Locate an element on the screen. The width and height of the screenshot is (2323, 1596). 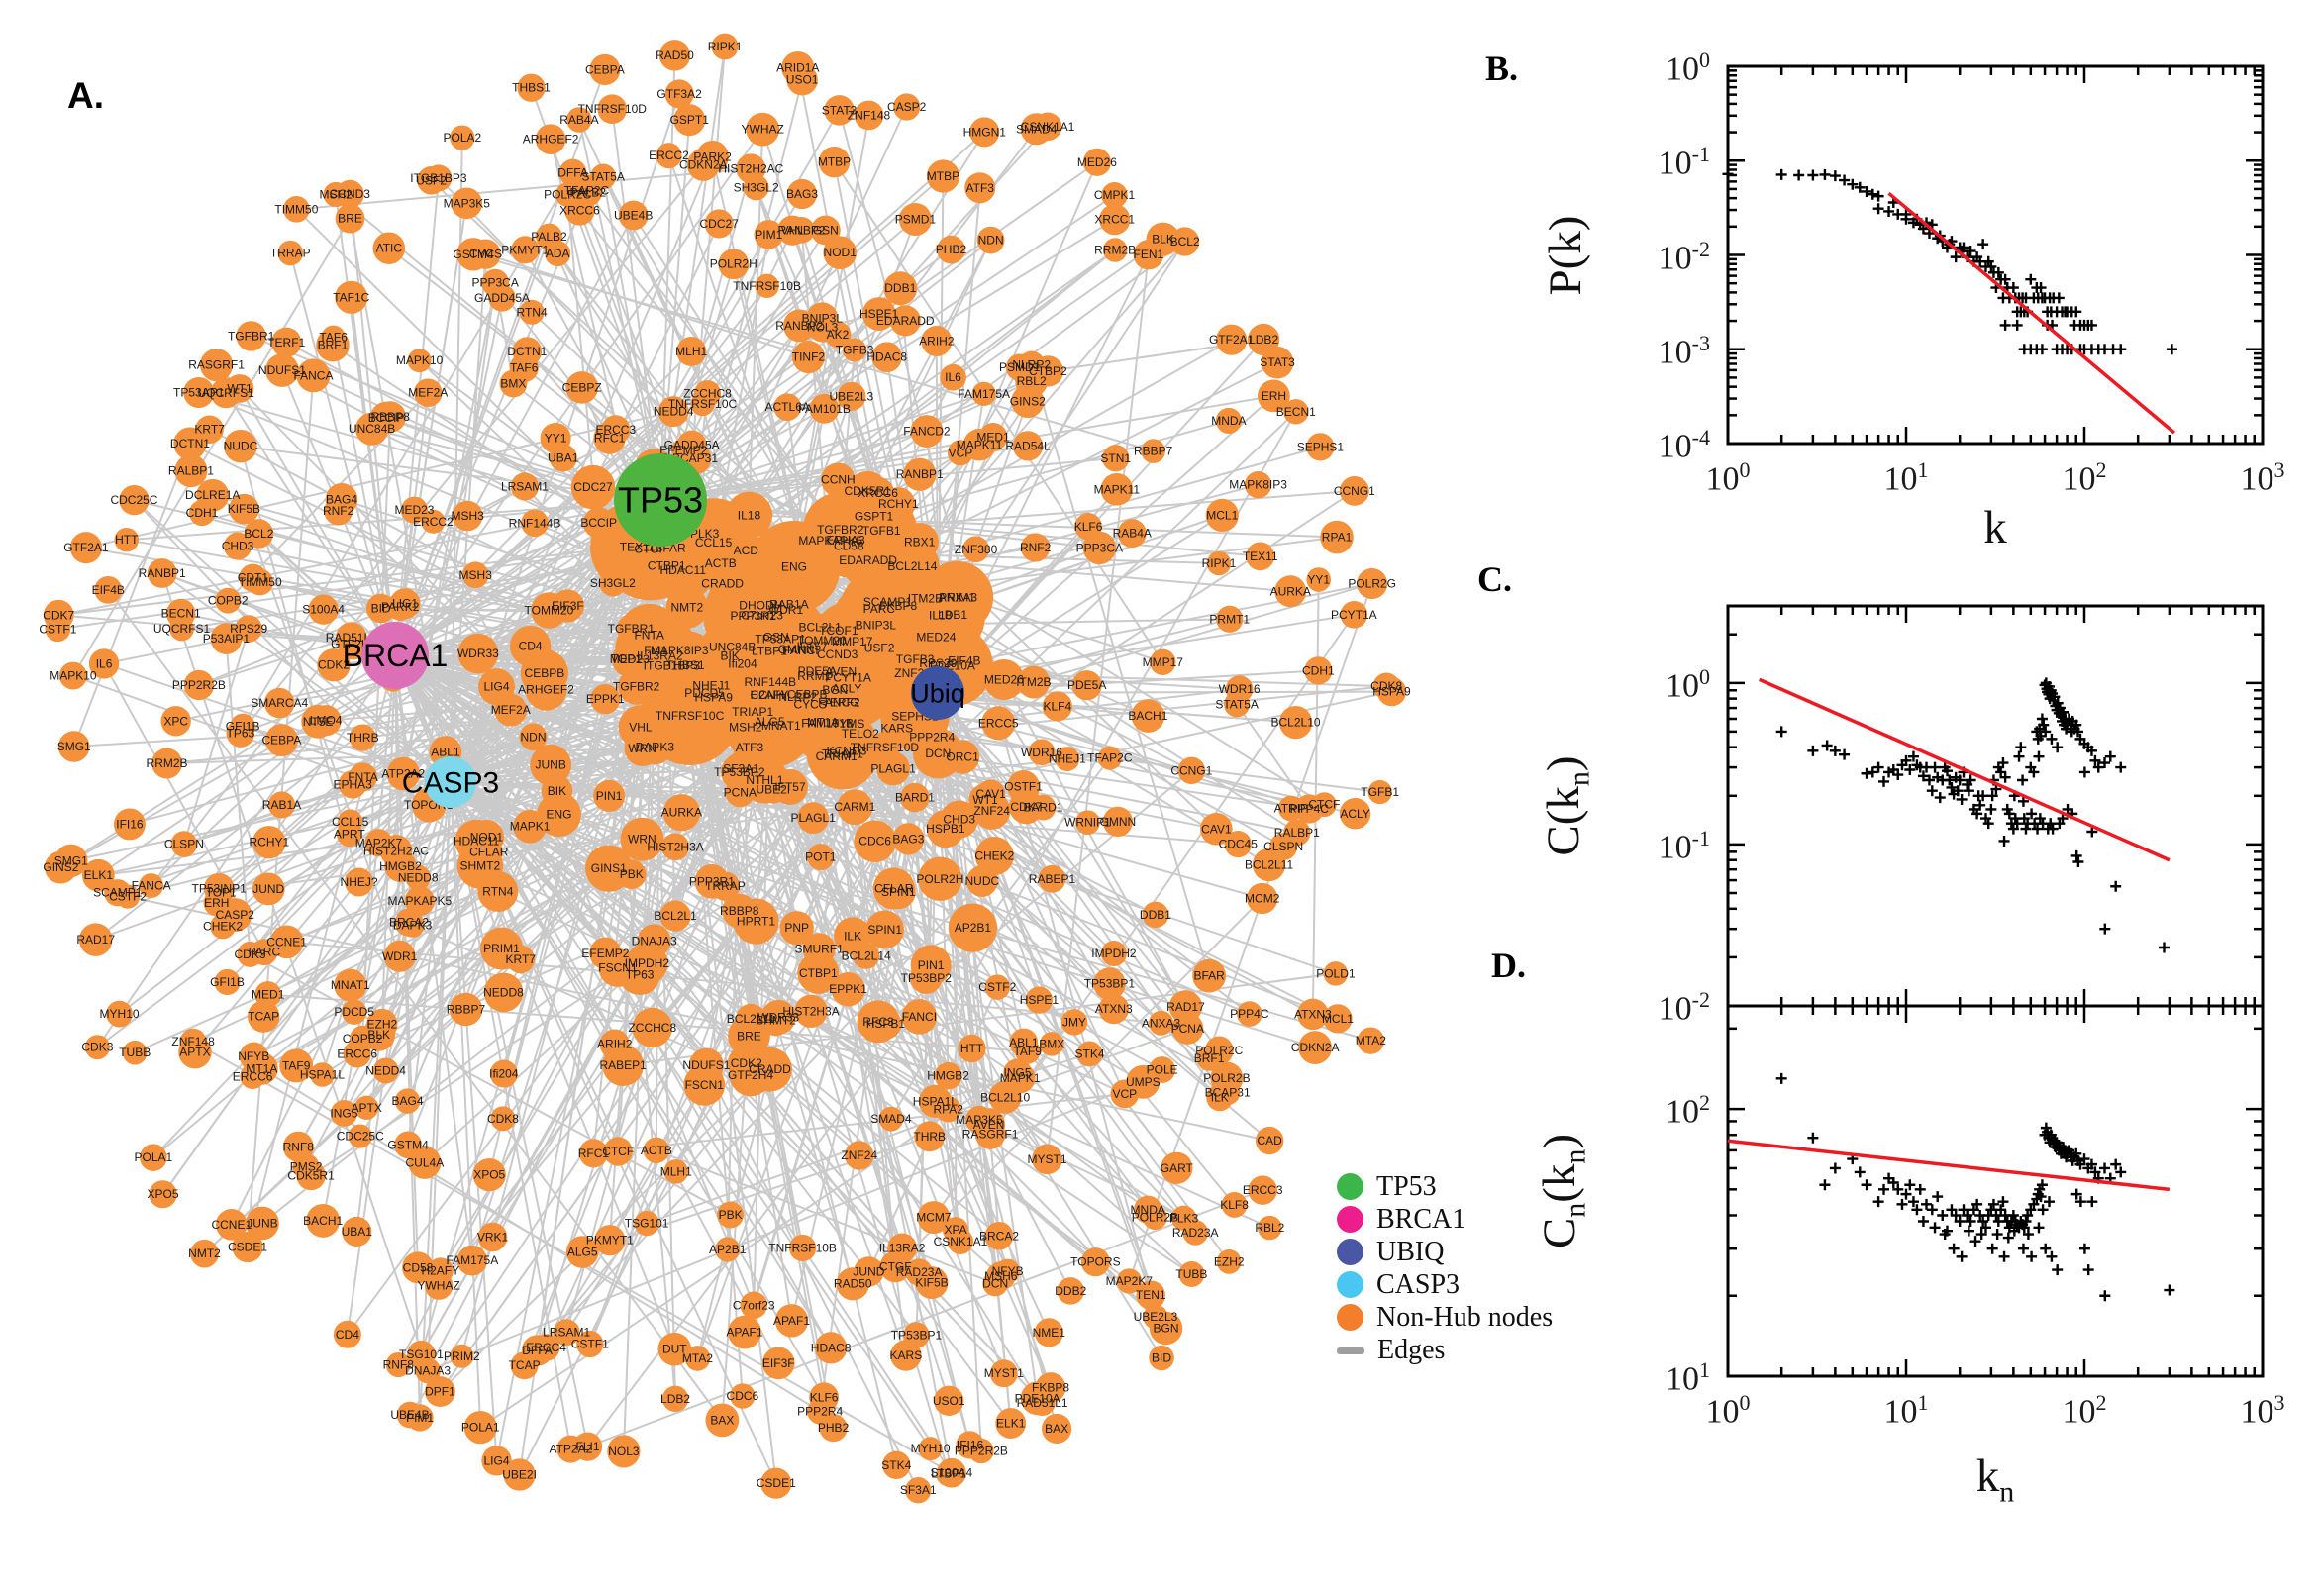
panel-d-label: D. is located at coordinates (1508, 965).